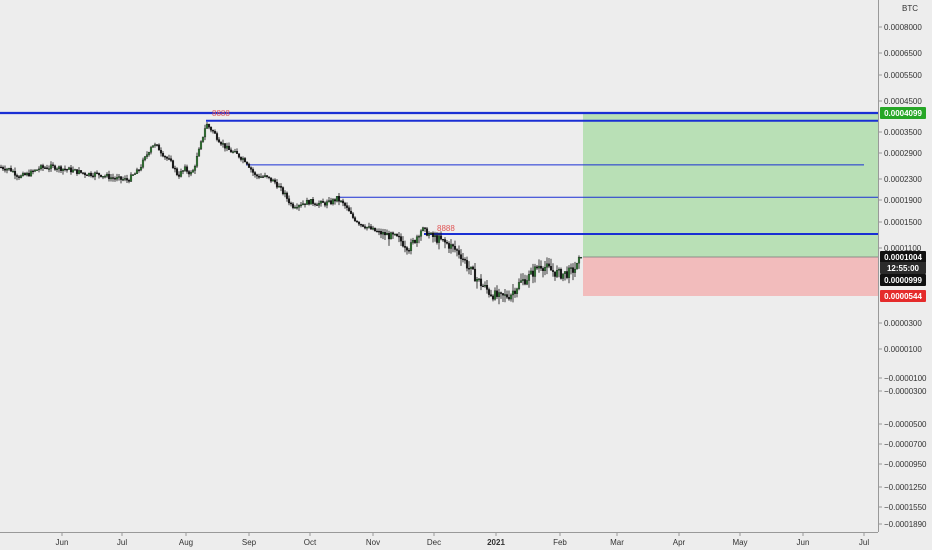  I want to click on y-tick-label: −0.0000300, so click(905, 391).